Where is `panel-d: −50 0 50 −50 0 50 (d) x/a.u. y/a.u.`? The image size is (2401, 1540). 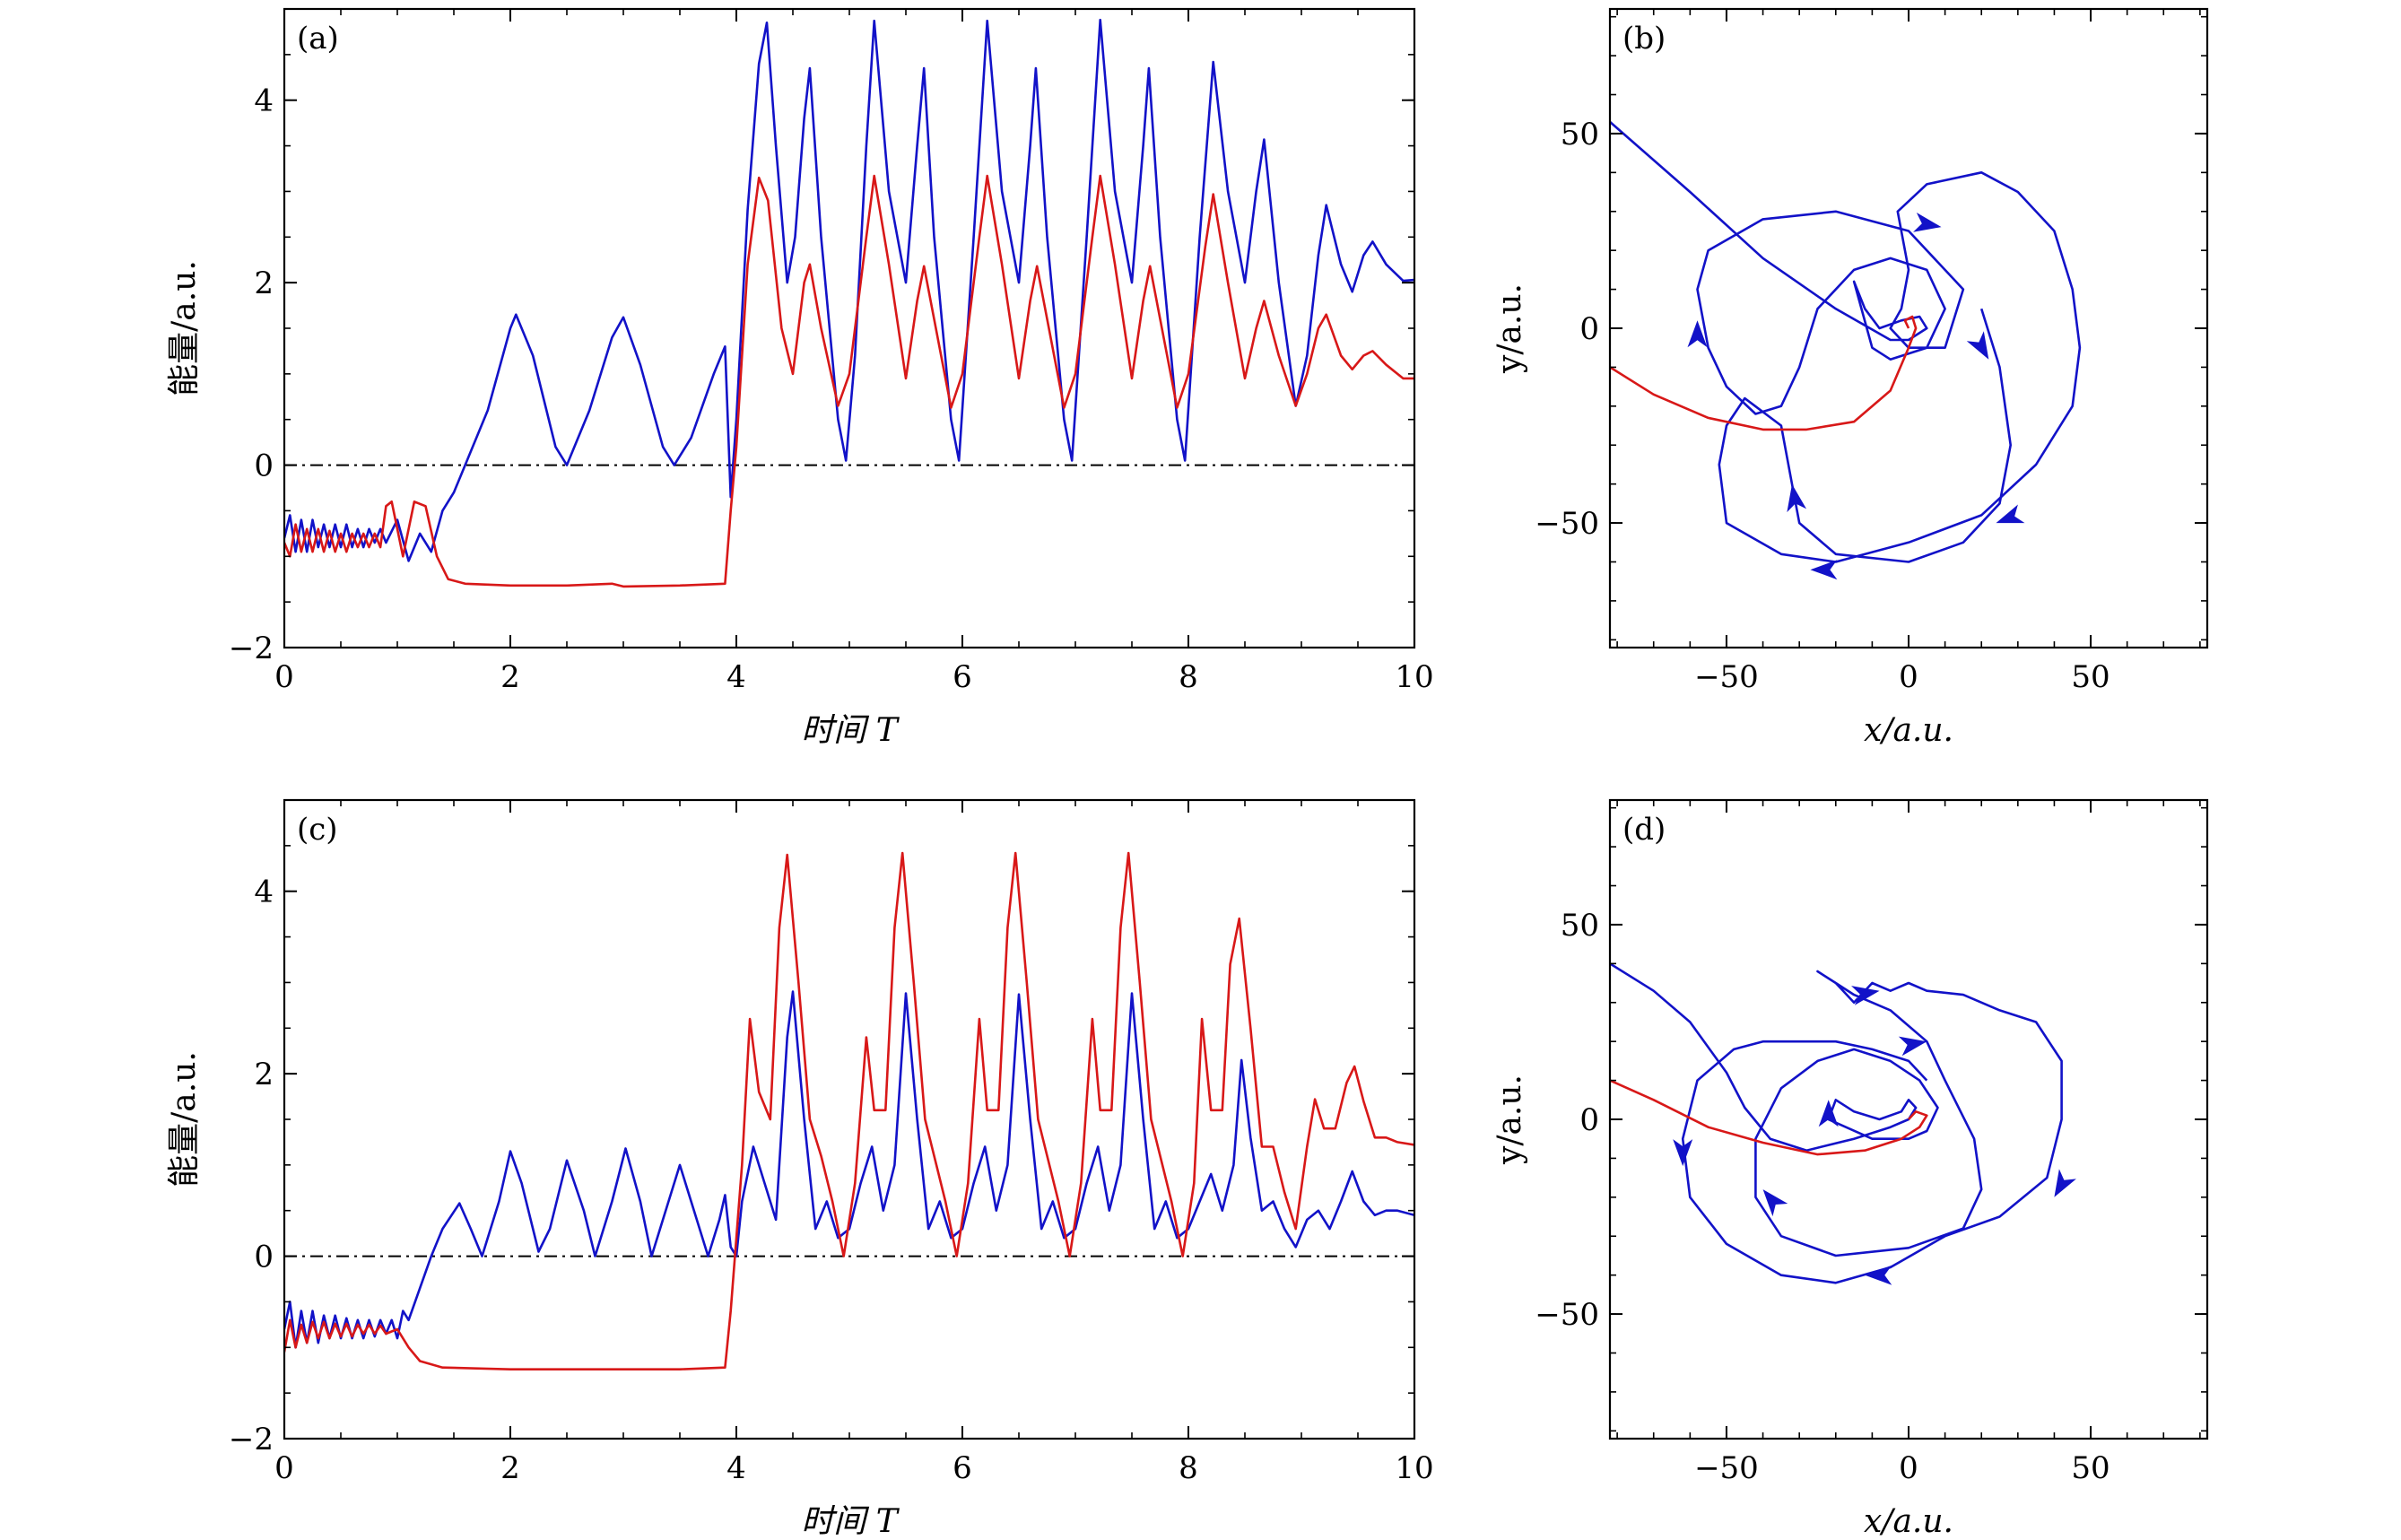 panel-d: −50 0 50 −50 0 50 (d) x/a.u. y/a.u. is located at coordinates (1851, 1169).